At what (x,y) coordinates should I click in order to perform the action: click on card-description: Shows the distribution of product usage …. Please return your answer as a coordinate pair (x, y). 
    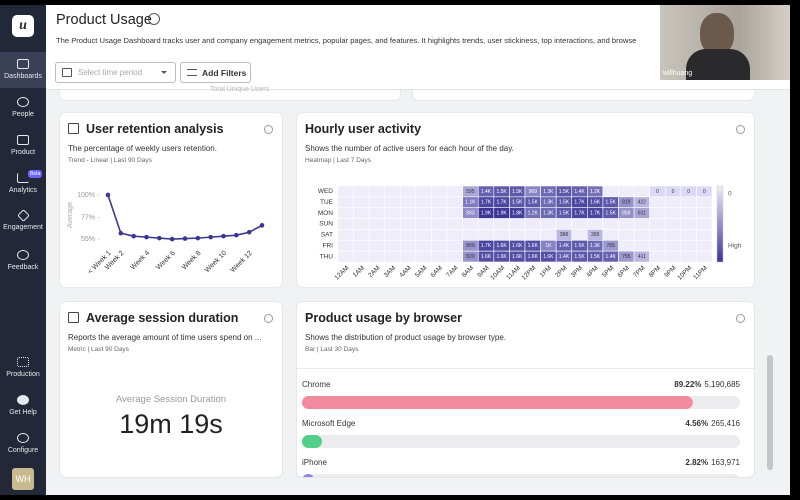
    Looking at the image, I should click on (405, 337).